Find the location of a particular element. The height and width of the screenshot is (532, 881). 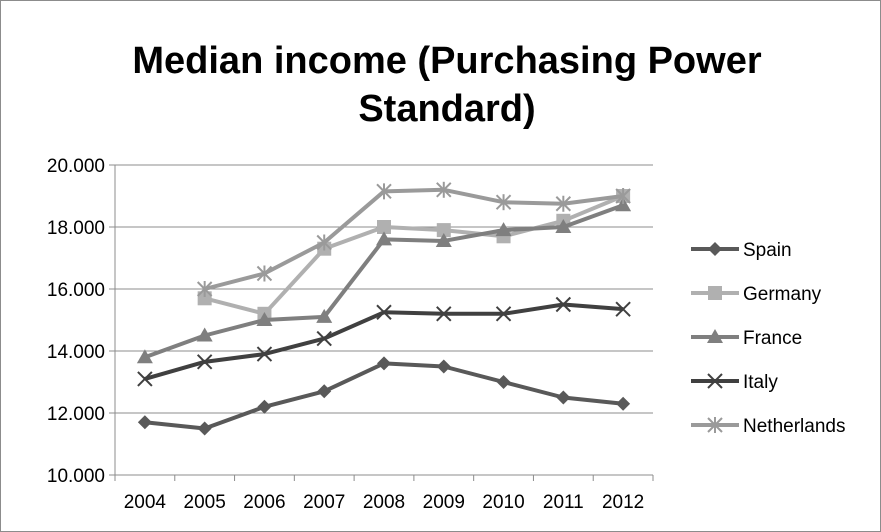

x-tick-label-2008: 2008 is located at coordinates (384, 502).